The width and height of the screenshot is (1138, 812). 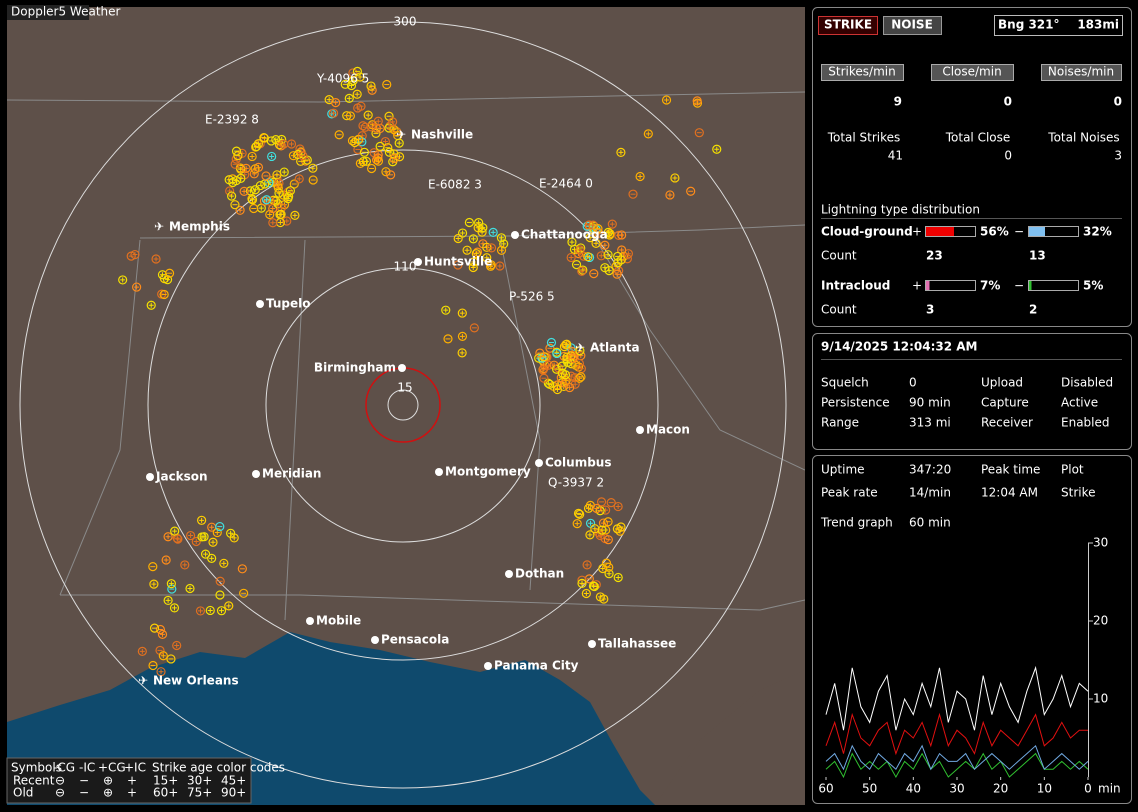 I want to click on legend-header: -IC, so click(x=87, y=768).